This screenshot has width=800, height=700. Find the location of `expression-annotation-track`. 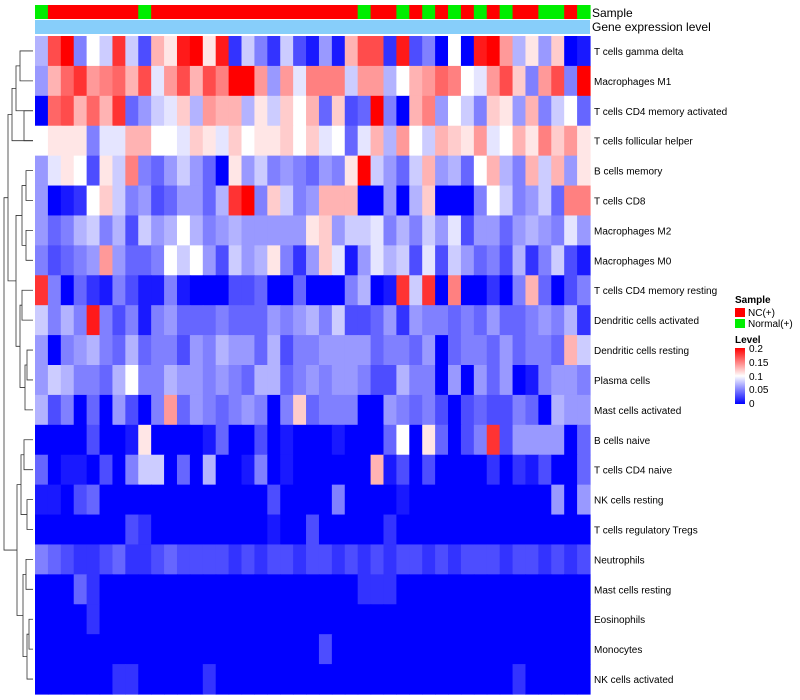

expression-annotation-track is located at coordinates (312, 27).